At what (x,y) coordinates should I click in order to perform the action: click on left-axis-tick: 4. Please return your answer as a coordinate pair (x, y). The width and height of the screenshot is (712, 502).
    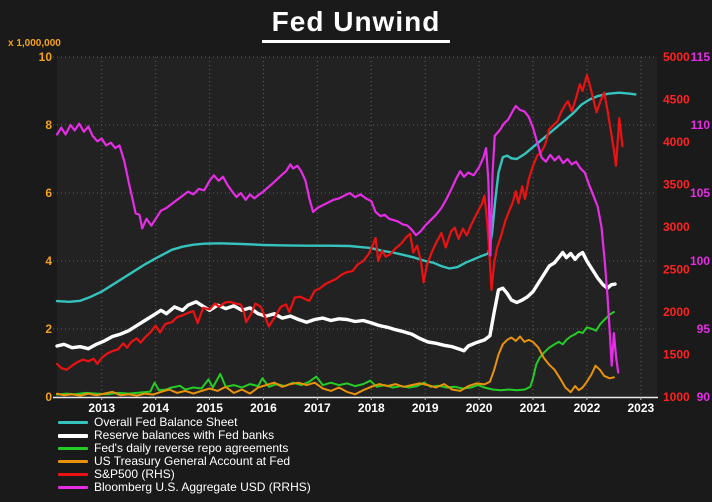
    Looking at the image, I should click on (48, 261).